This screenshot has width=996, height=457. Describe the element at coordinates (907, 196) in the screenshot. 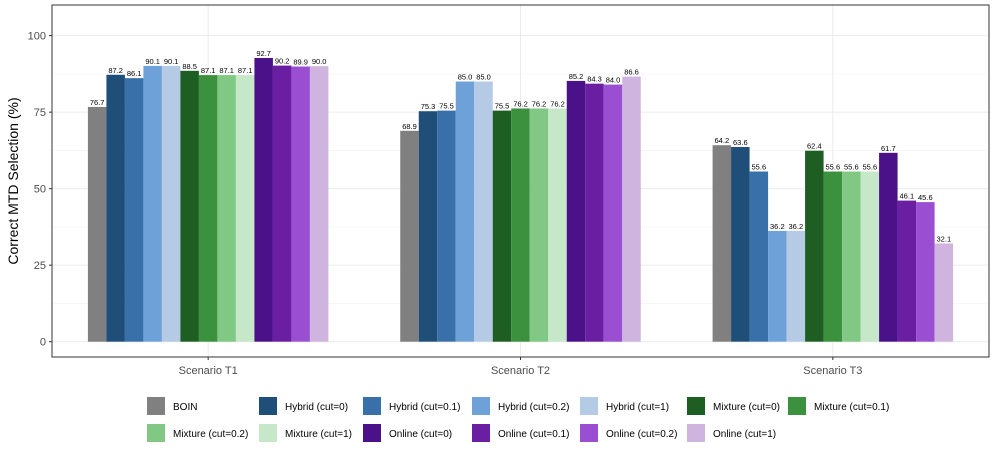

I see `bar-value-label: 46.1` at that location.